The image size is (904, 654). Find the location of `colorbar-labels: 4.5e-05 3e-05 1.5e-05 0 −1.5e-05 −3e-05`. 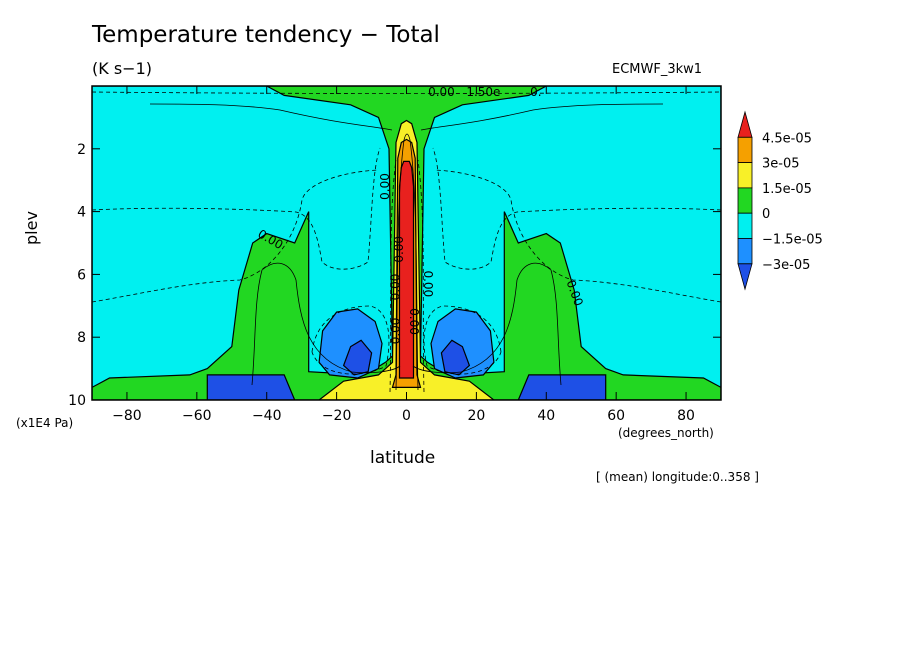

colorbar-labels: 4.5e-05 3e-05 1.5e-05 0 −1.5e-05 −3e-05 is located at coordinates (792, 201).